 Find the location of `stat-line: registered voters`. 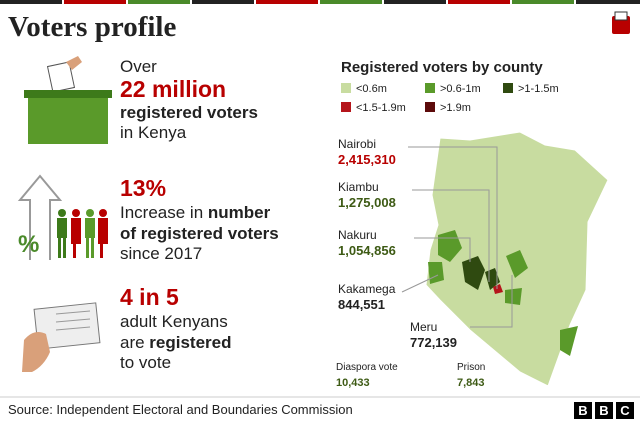

stat-line: registered voters is located at coordinates (189, 112).